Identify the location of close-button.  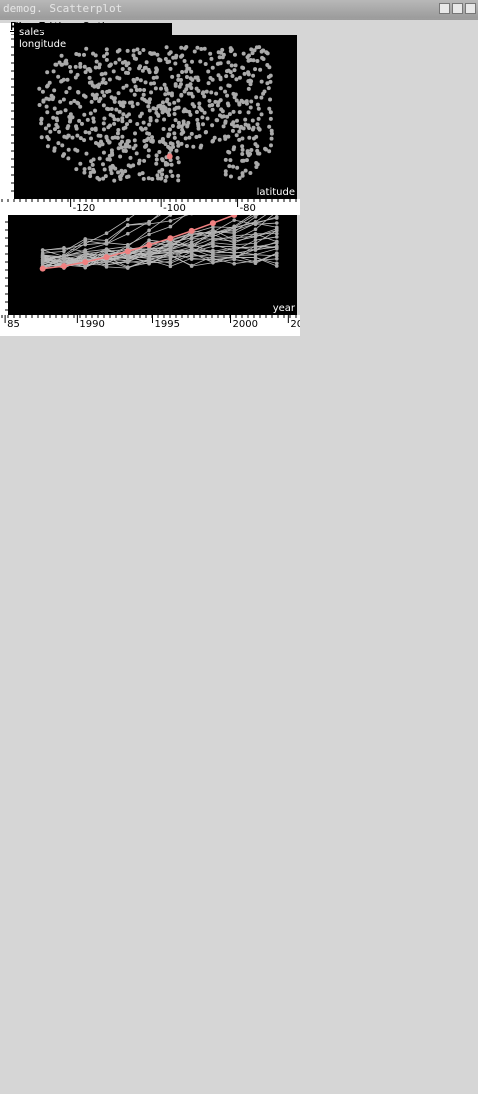
(470, 8).